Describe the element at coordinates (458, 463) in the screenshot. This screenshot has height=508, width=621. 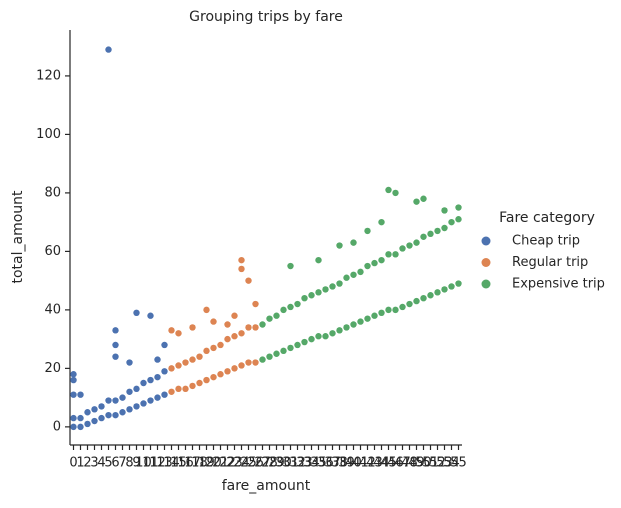
I see `x-tick-label: 55` at that location.